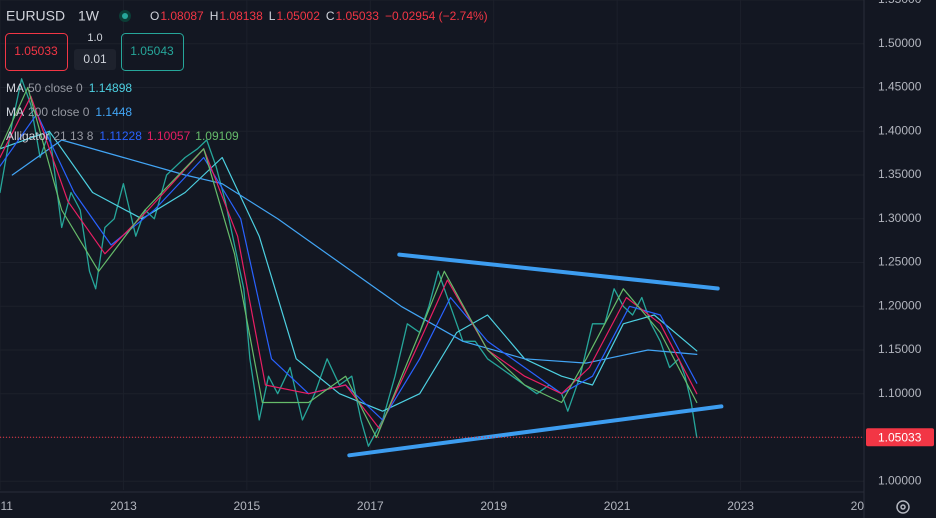 The image size is (936, 518). I want to click on y-tick-label: 1.50000, so click(900, 43).